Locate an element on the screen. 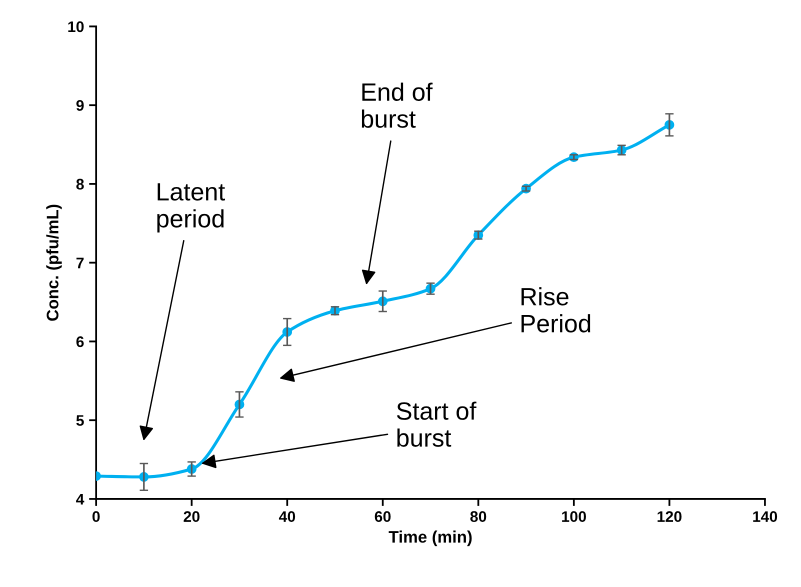 This screenshot has height=587, width=801. y-tick-label: 5 is located at coordinates (80, 420).